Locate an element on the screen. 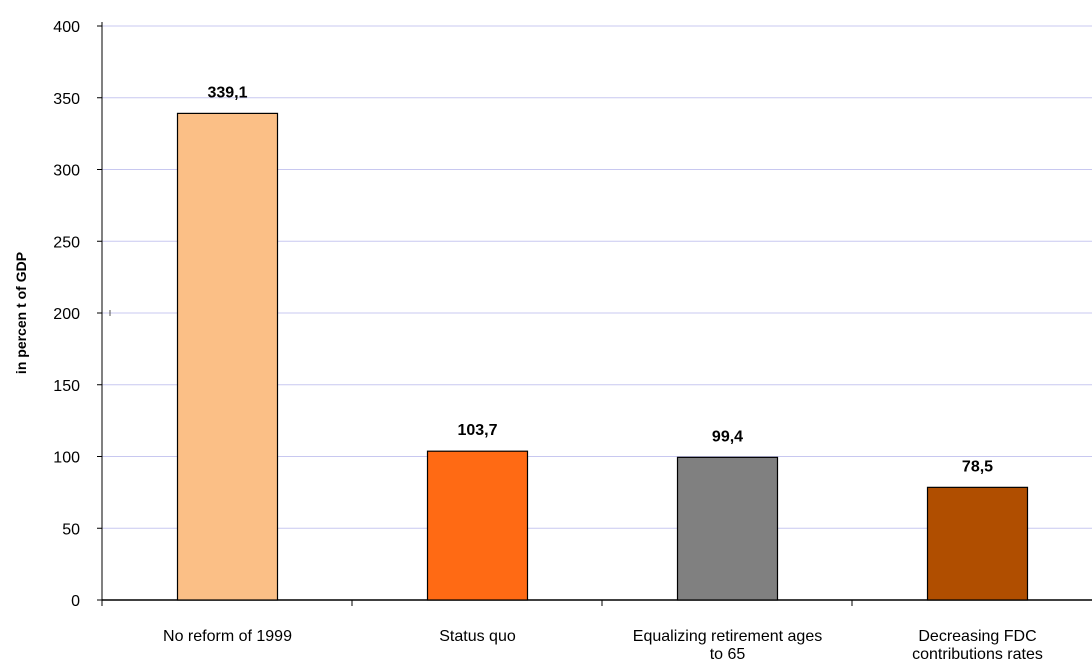 This screenshot has width=1092, height=664. x-category-label: contributions rates is located at coordinates (977, 654).